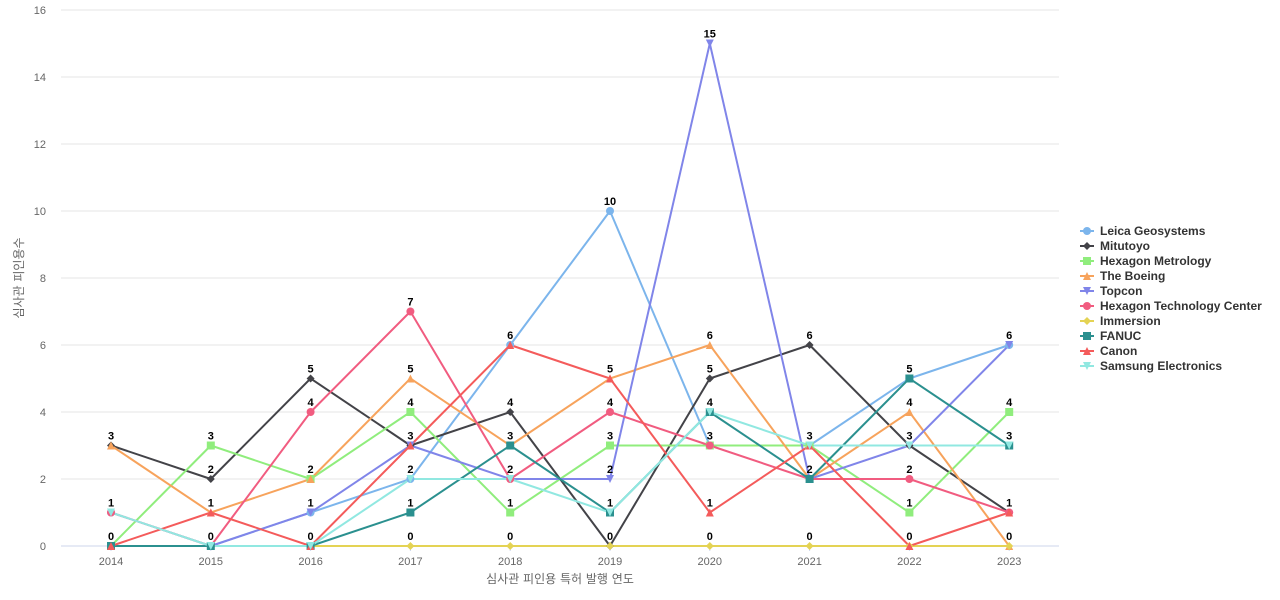 This screenshot has height=600, width=1280. Describe the element at coordinates (43, 480) in the screenshot. I see `y-tick-label: 2` at that location.